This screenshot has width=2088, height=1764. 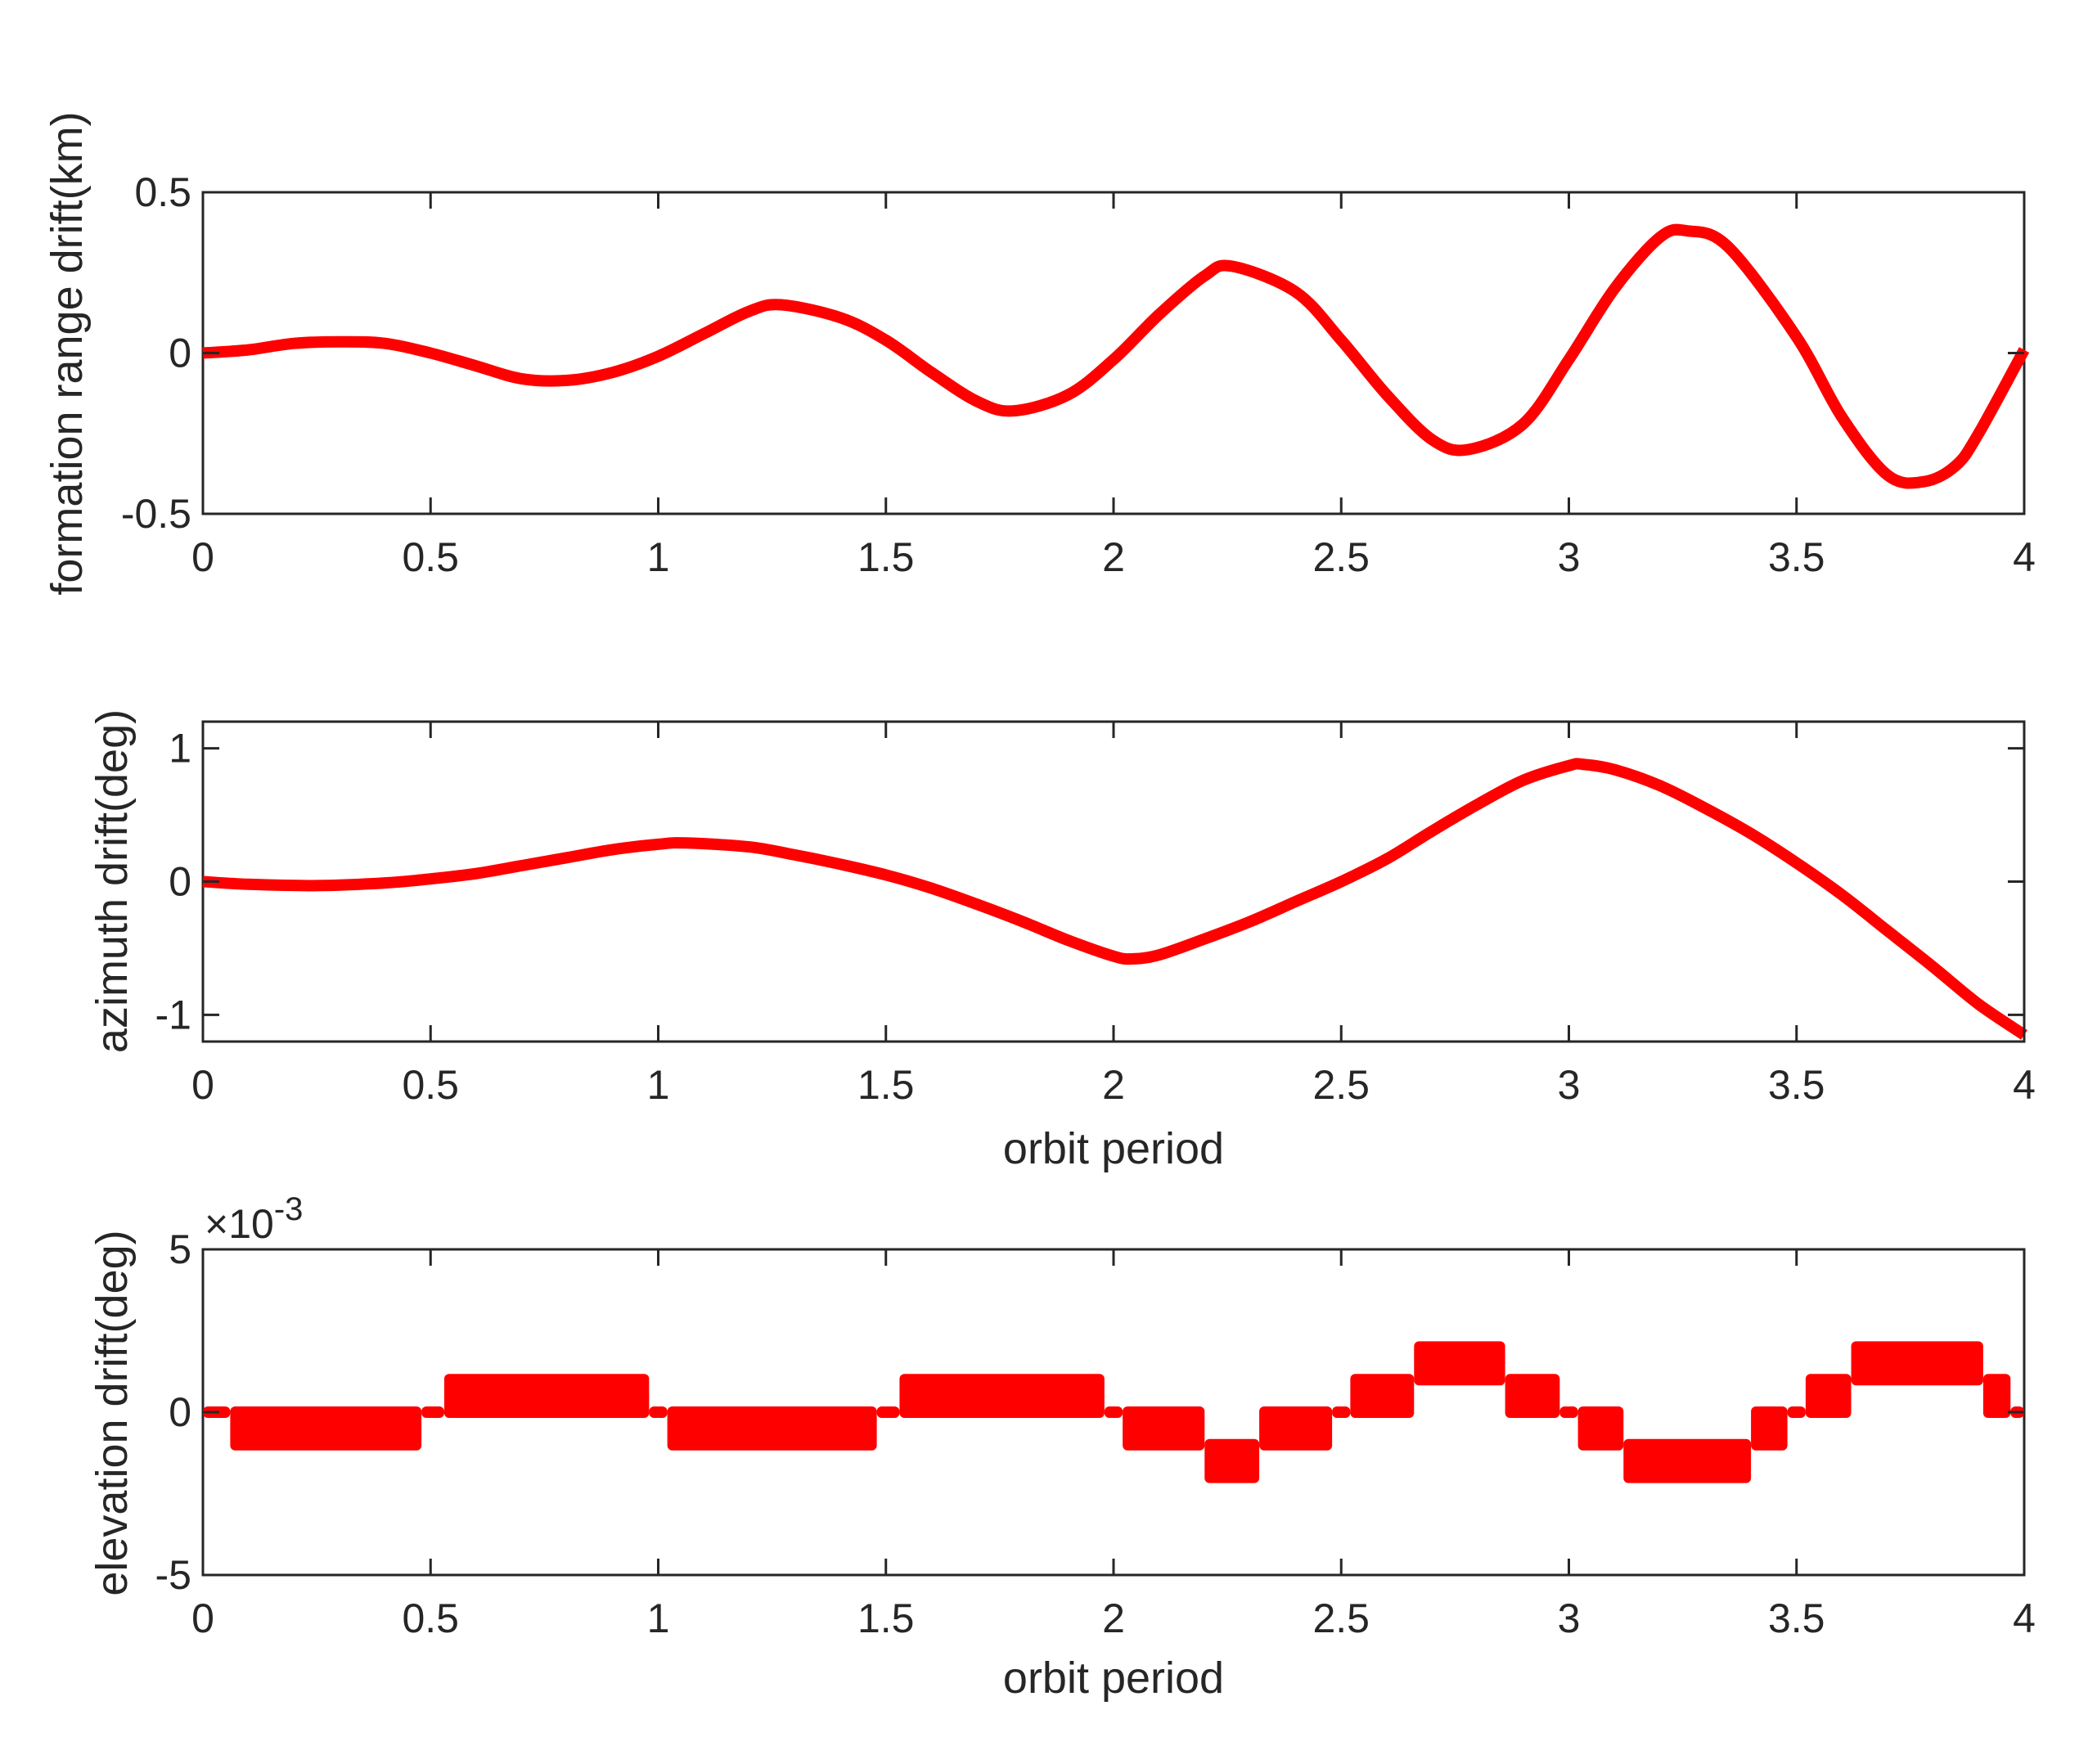 I want to click on range-y-axis-label: formation range drift(km), so click(x=67, y=353).